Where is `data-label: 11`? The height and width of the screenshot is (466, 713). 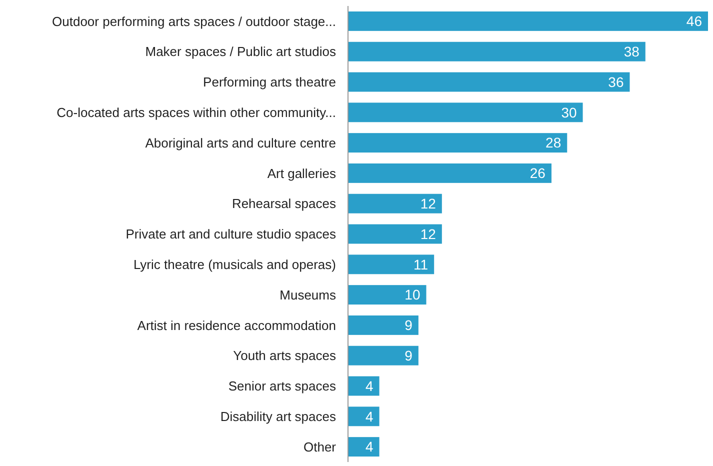 data-label: 11 is located at coordinates (421, 264).